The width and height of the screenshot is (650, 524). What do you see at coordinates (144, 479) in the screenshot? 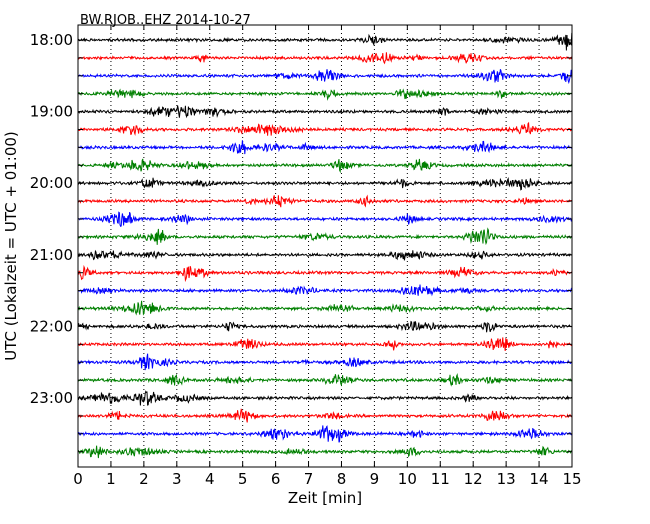
I see `x-tick-label: 2` at bounding box center [144, 479].